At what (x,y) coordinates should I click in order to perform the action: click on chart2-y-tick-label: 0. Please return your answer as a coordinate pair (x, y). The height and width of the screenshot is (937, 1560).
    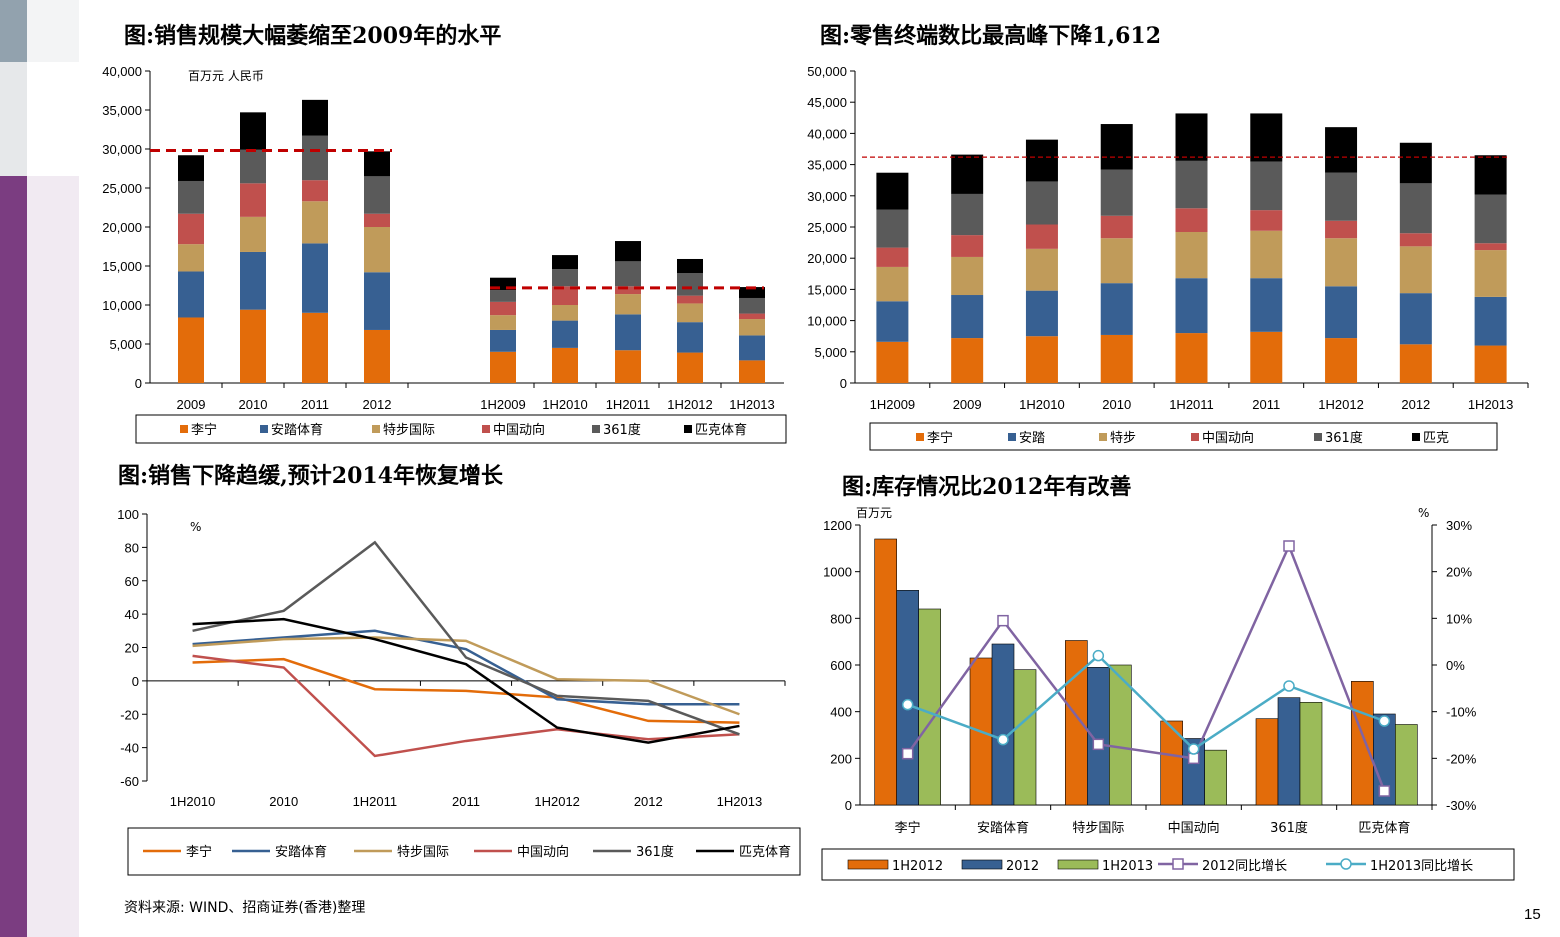
    Looking at the image, I should click on (843, 383).